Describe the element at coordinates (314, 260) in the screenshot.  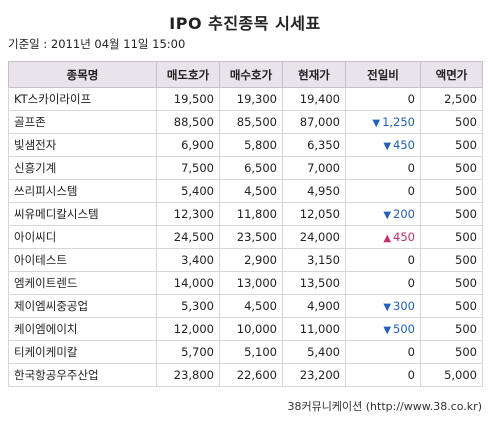
I see `current-price-cell: 3,150` at that location.